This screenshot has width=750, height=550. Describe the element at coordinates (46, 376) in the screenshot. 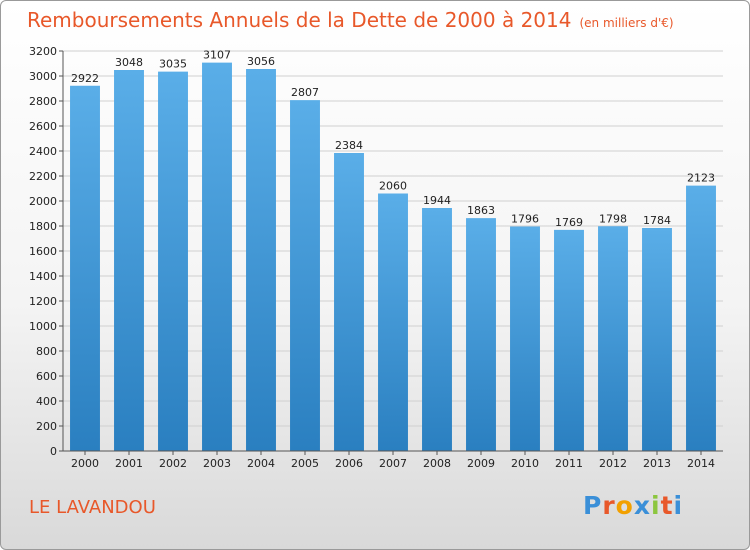

I see `y-tick-label: 600` at that location.